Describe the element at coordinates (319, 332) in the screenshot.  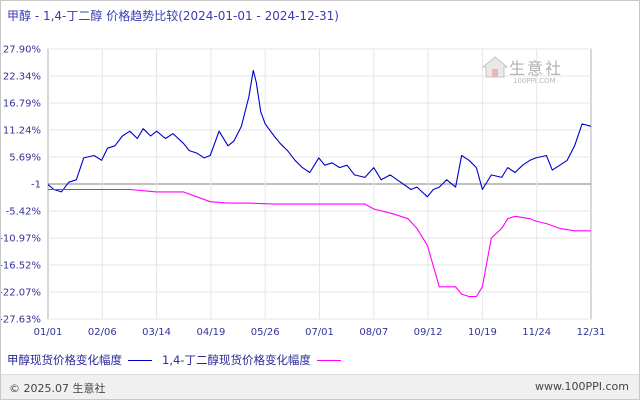
I see `x-tick-label: 07/01` at that location.